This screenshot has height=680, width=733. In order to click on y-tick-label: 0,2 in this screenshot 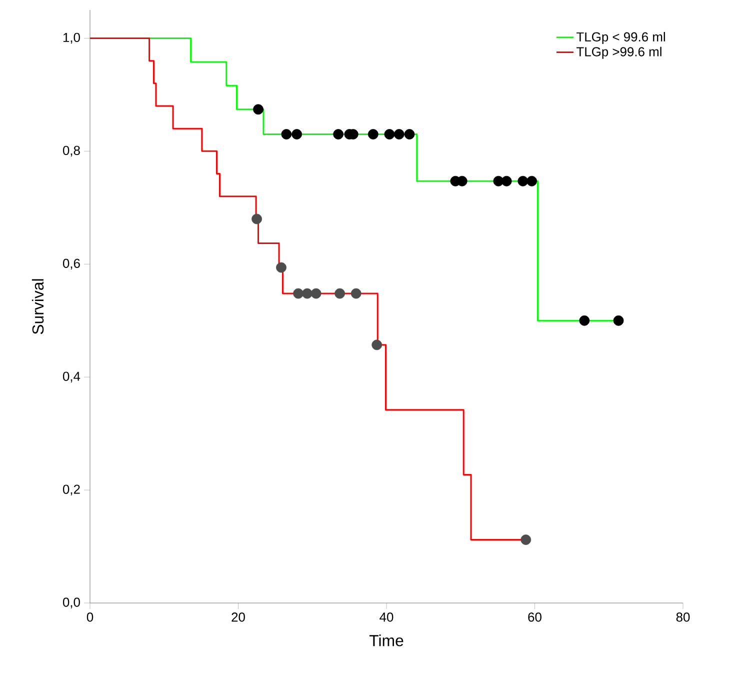, I will do `click(71, 490)`.